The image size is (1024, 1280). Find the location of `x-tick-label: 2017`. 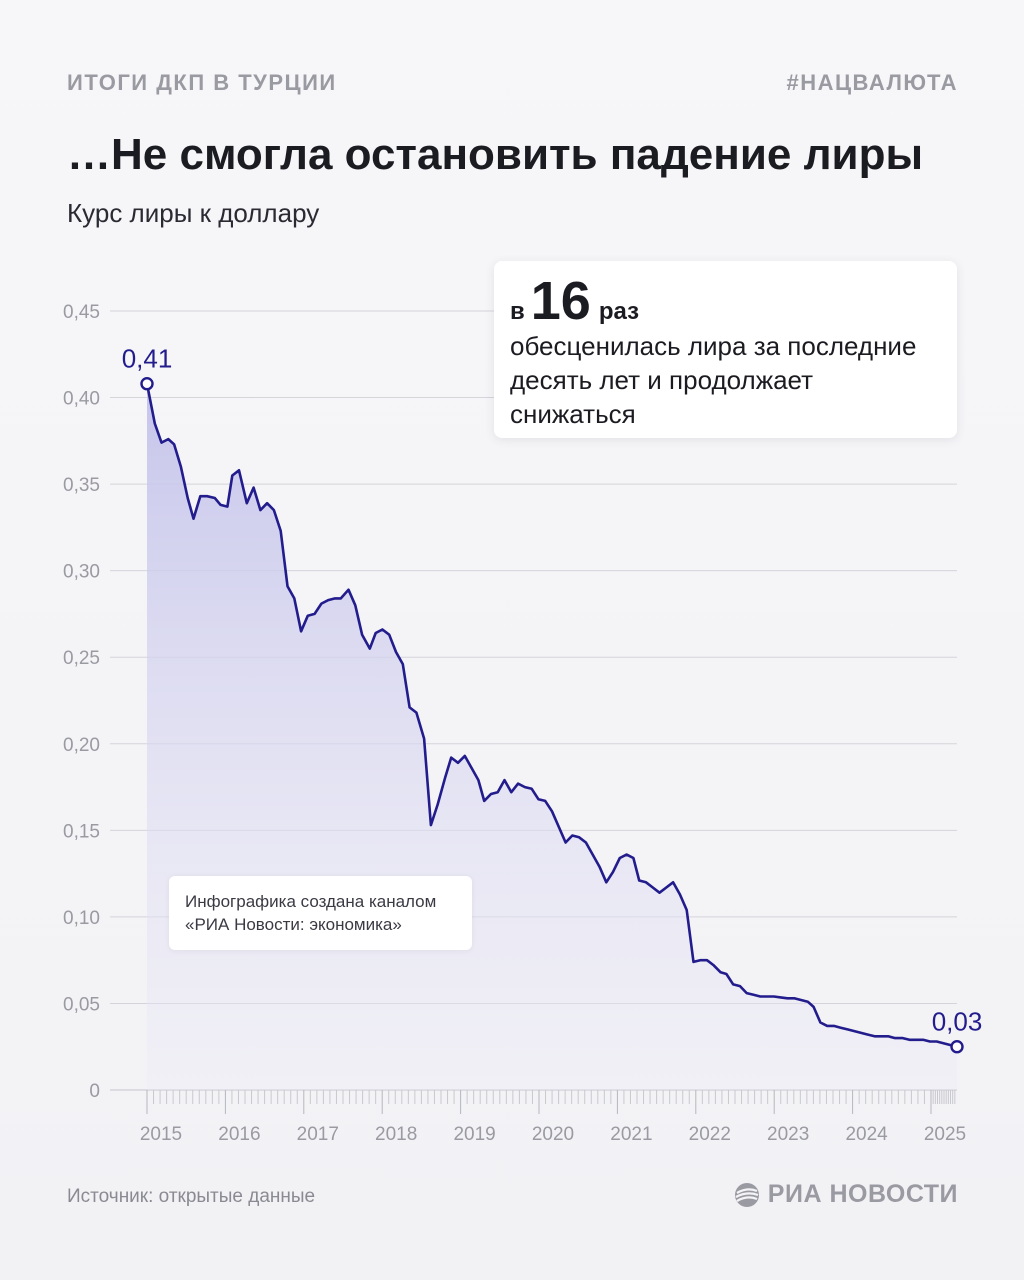

x-tick-label: 2017 is located at coordinates (318, 1134).